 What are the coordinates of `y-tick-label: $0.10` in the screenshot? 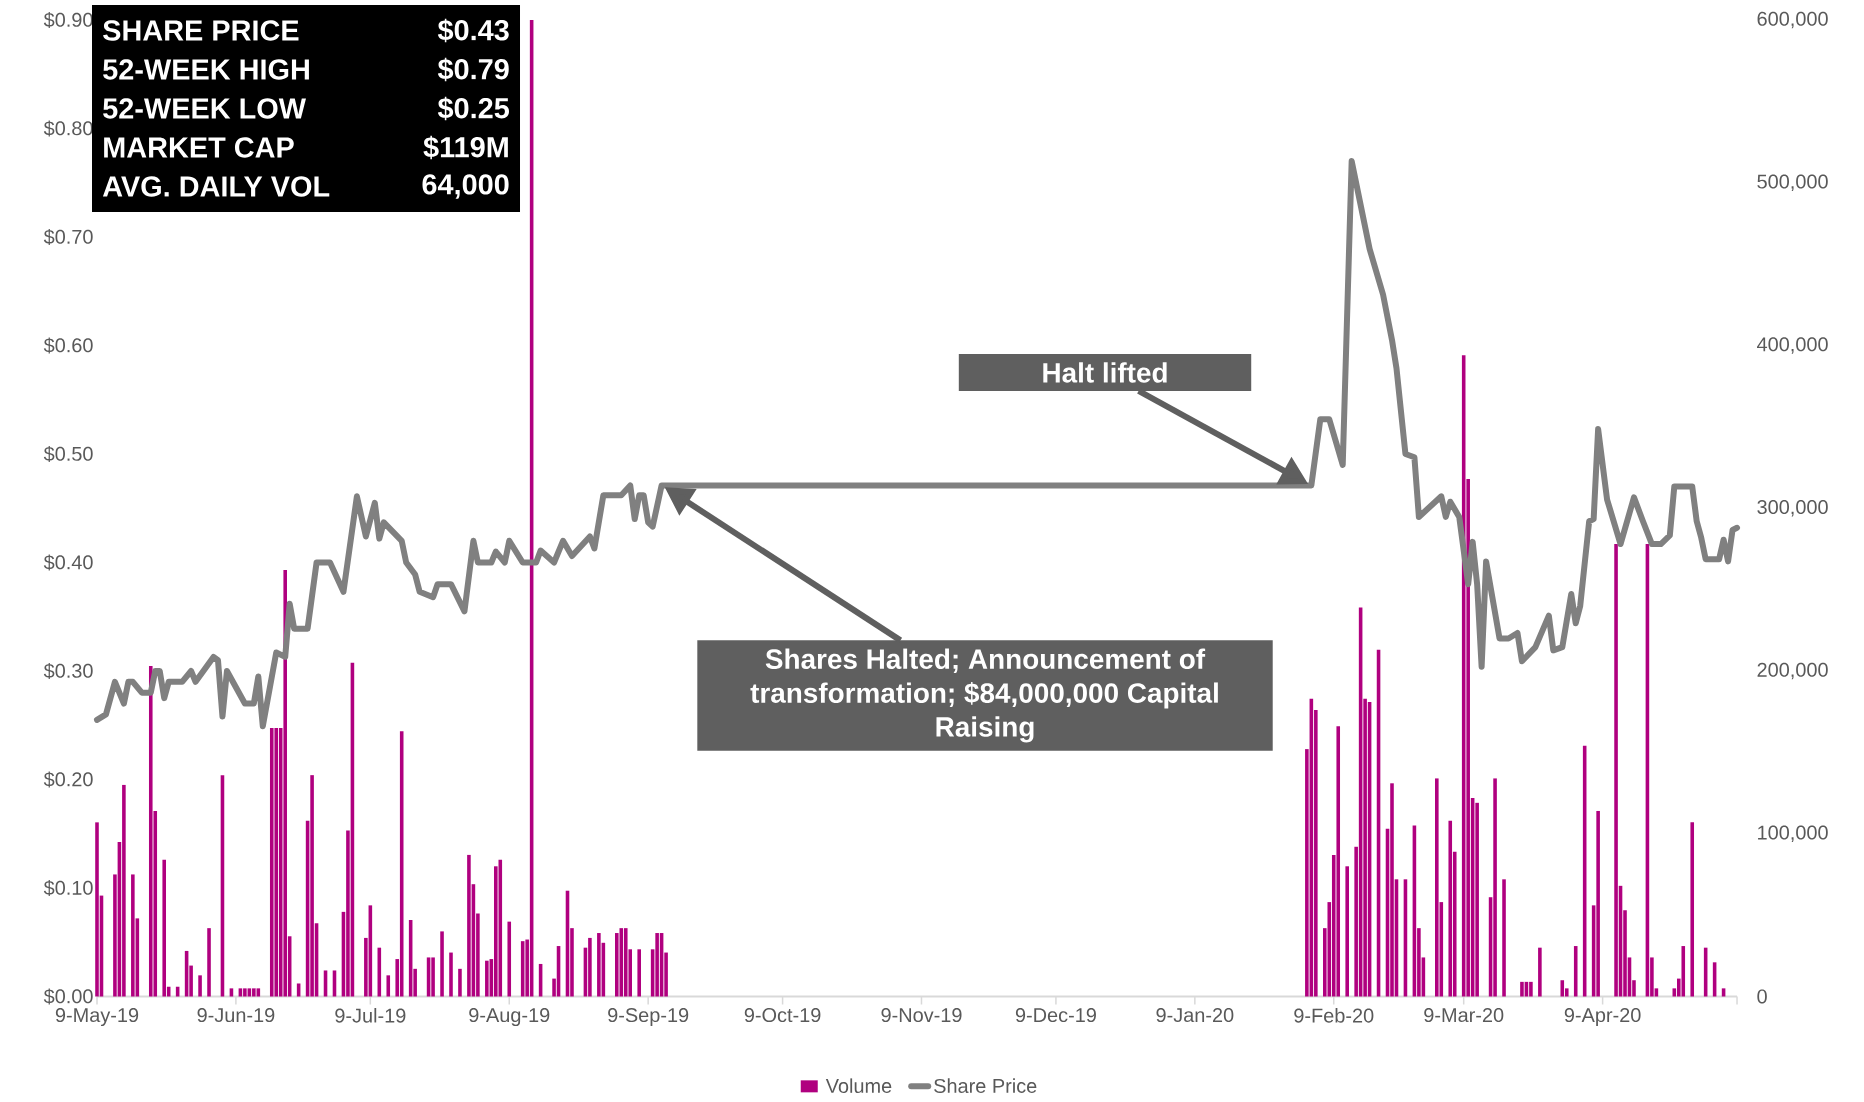 It's located at (68, 888).